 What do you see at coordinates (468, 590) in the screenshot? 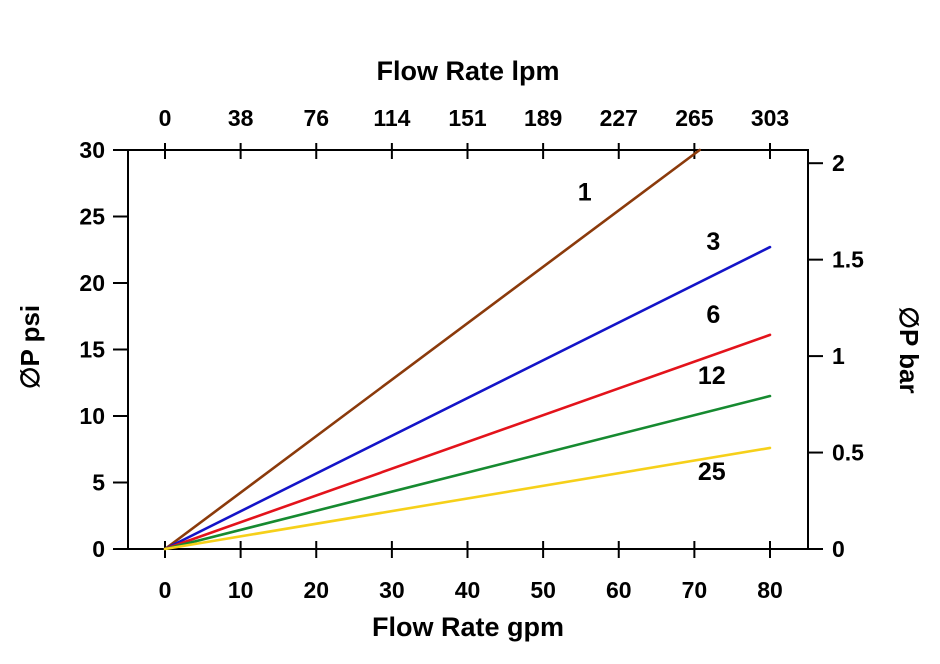
I see `x-tick-label: 40` at bounding box center [468, 590].